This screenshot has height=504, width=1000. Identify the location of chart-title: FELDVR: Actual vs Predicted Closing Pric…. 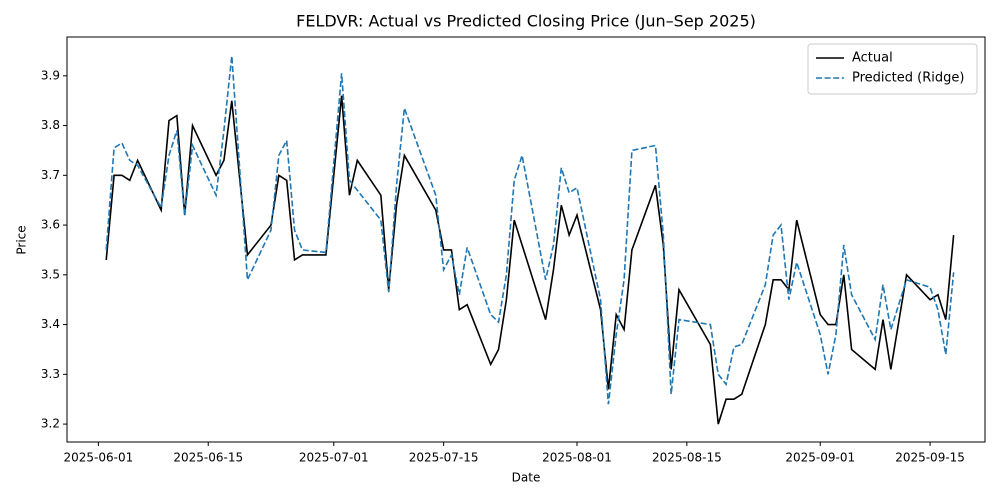
(526, 21).